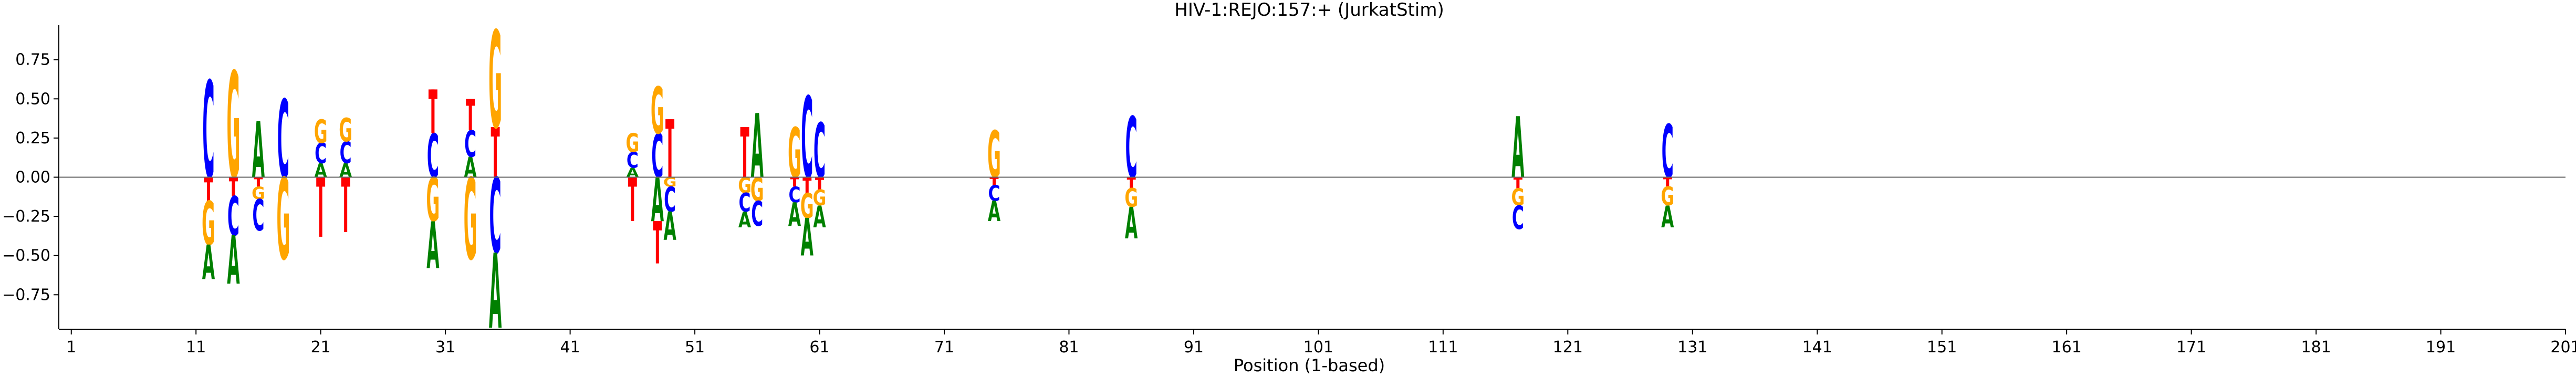 The image size is (2576, 377). Describe the element at coordinates (570, 347) in the screenshot. I see `x-tick-label: 41` at that location.